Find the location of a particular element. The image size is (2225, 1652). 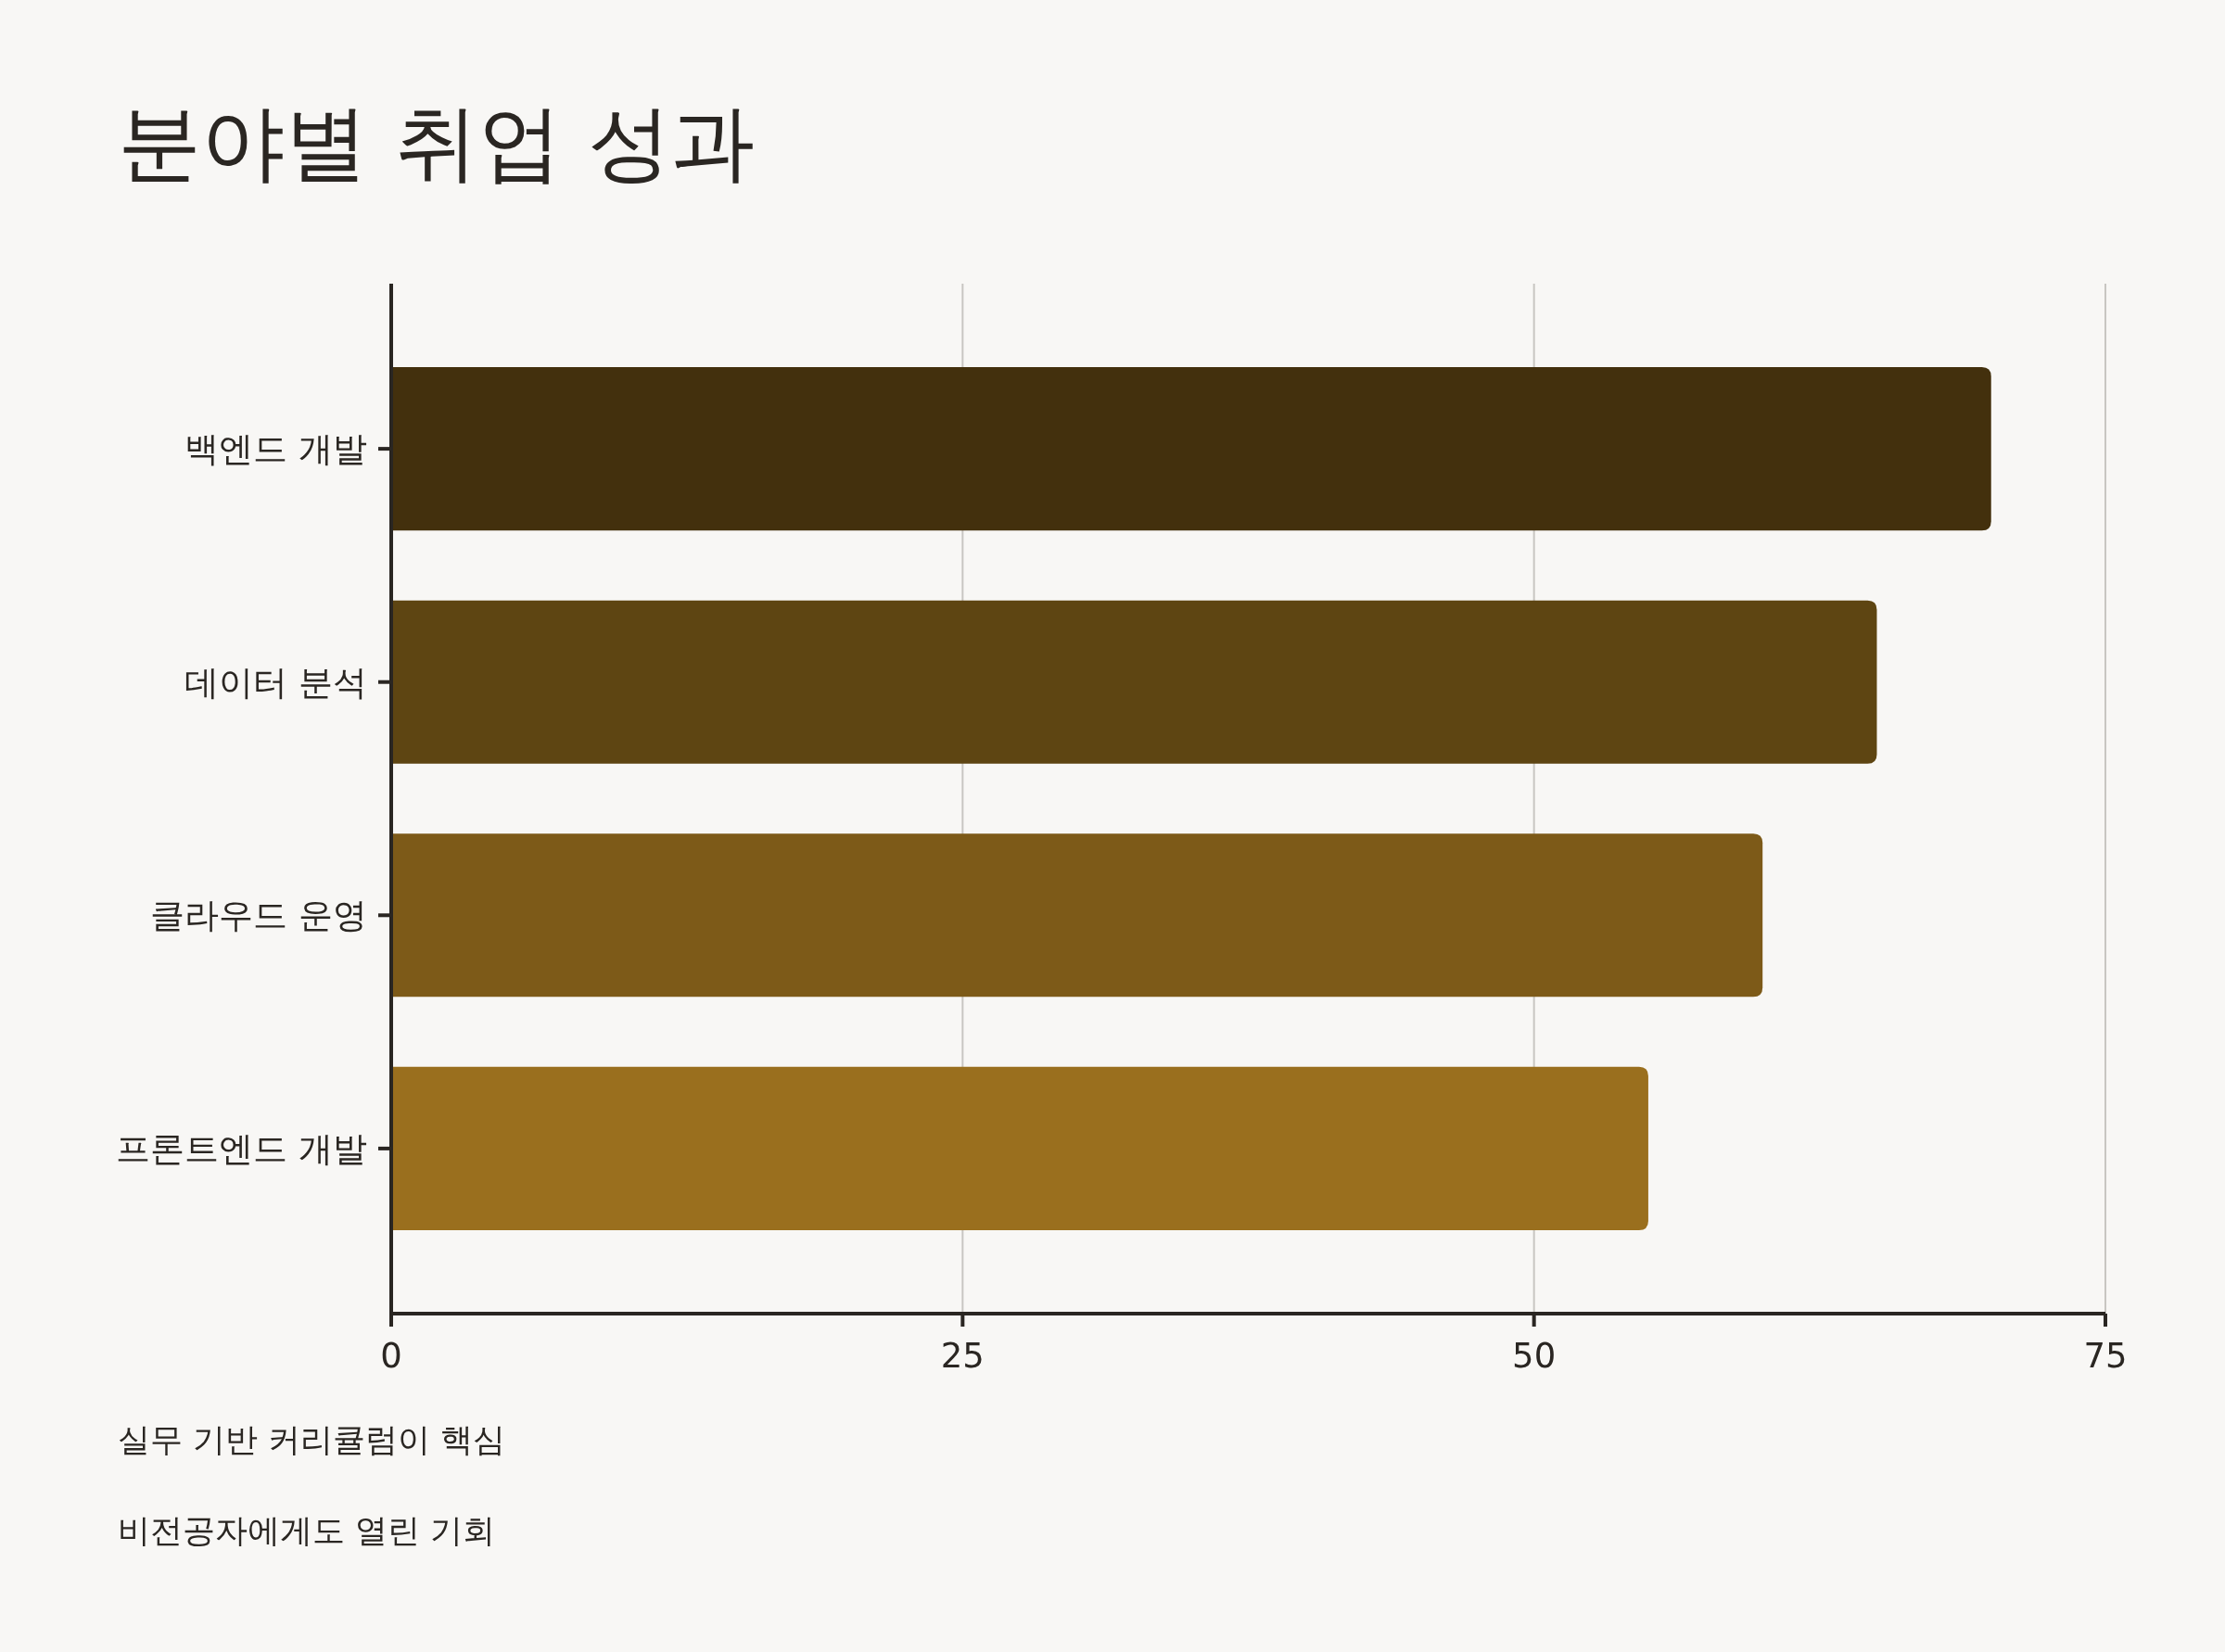

text: 비전공자에게도 열린 기회 is located at coordinates (307, 1530).